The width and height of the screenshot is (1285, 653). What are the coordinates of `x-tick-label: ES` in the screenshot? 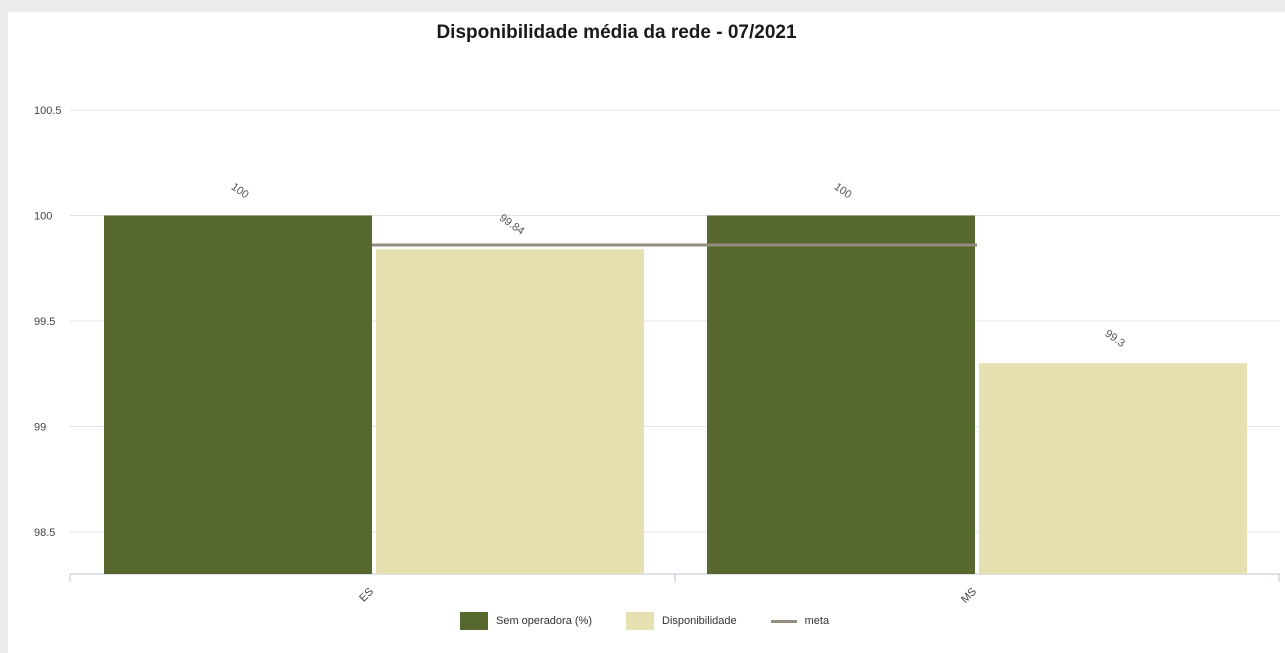 It's located at (366, 595).